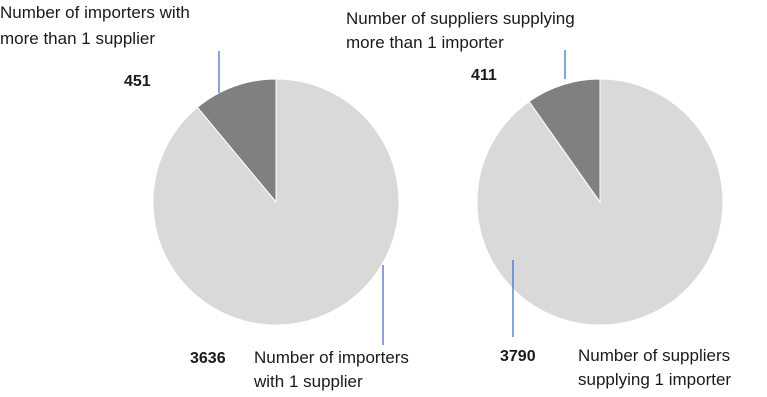 This screenshot has width=767, height=397. Describe the element at coordinates (425, 42) in the screenshot. I see `category-label: more than 1 importer` at that location.